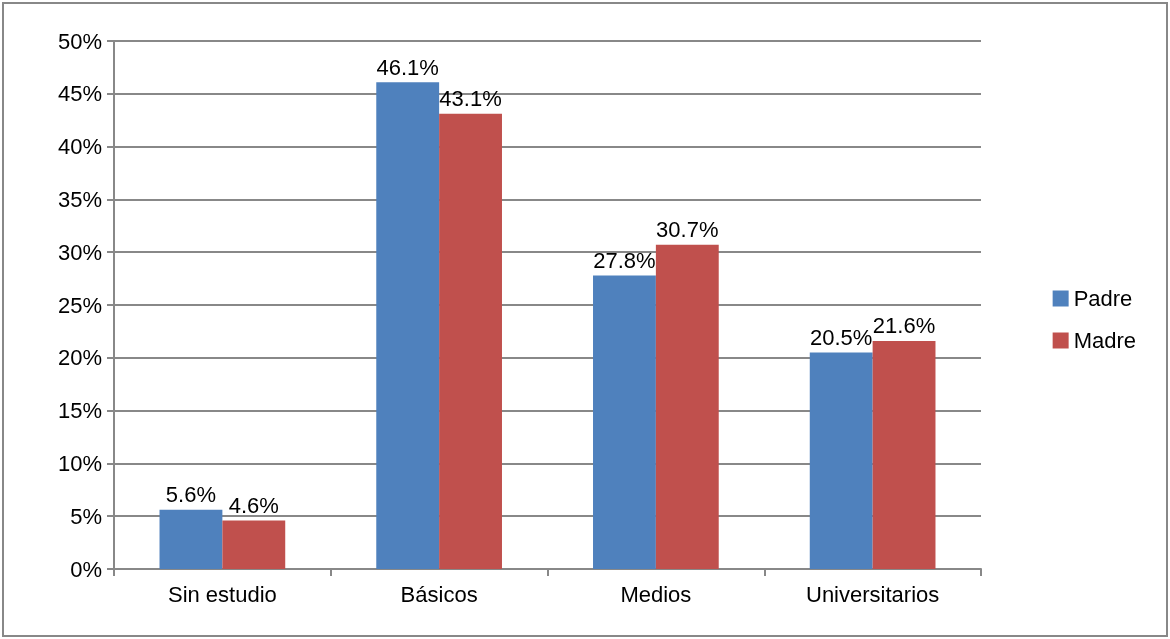  Describe the element at coordinates (79, 94) in the screenshot. I see `y-tick-label: 45%` at that location.